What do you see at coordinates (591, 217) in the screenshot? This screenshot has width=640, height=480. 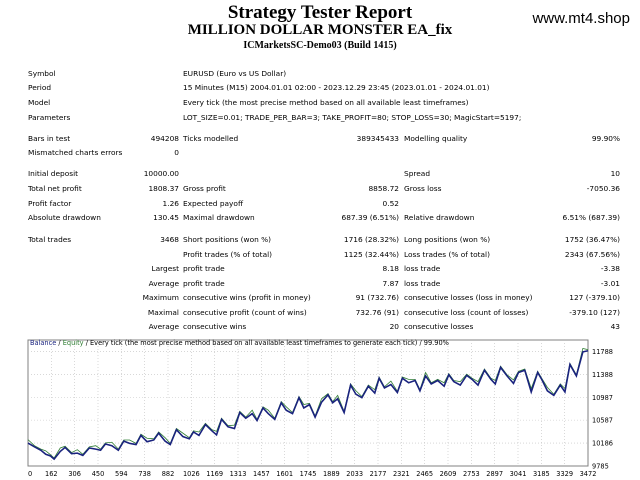 I see `relative-drawdown-value: 6.51% (687.39)` at bounding box center [591, 217].